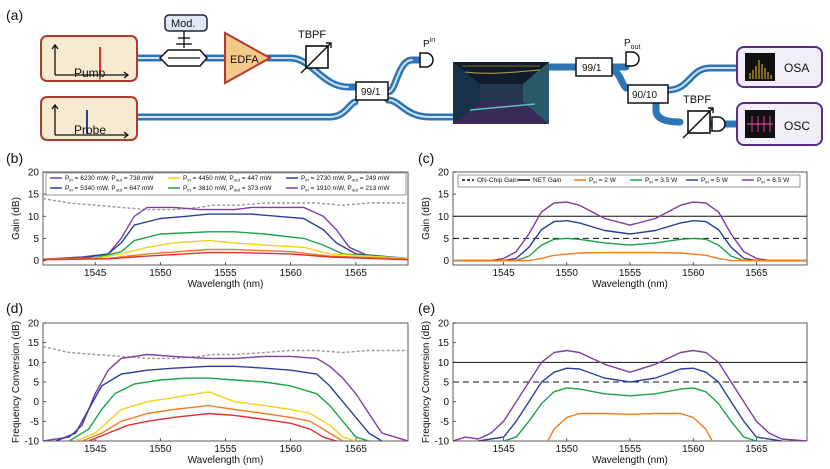  I want to click on legend-item: NET Gain, so click(540, 180).